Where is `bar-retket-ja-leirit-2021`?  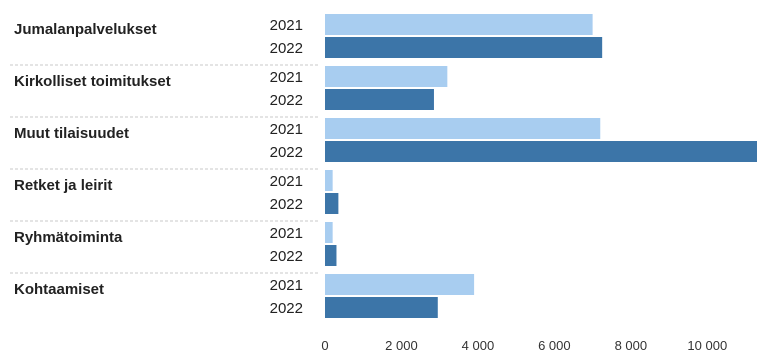 bar-retket-ja-leirit-2021 is located at coordinates (329, 180).